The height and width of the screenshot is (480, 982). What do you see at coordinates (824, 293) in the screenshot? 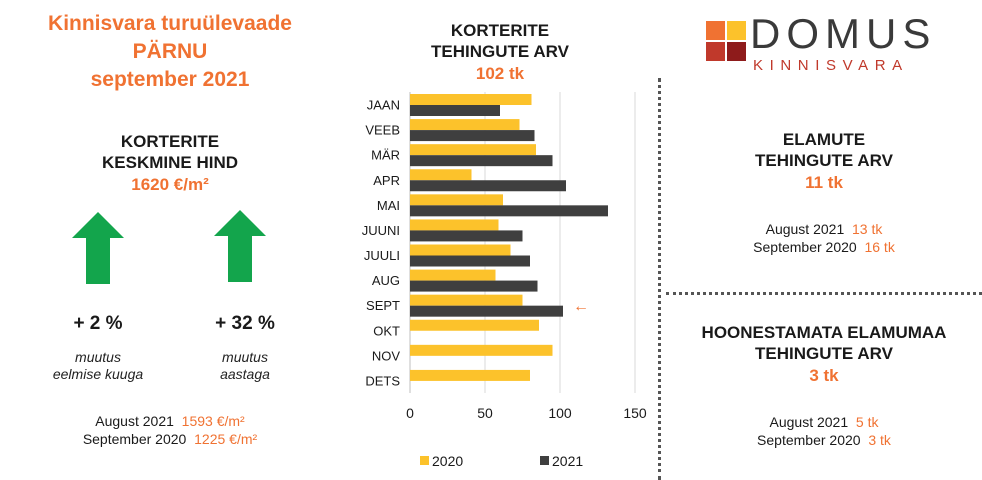
I see `horizontal-divider` at bounding box center [824, 293].